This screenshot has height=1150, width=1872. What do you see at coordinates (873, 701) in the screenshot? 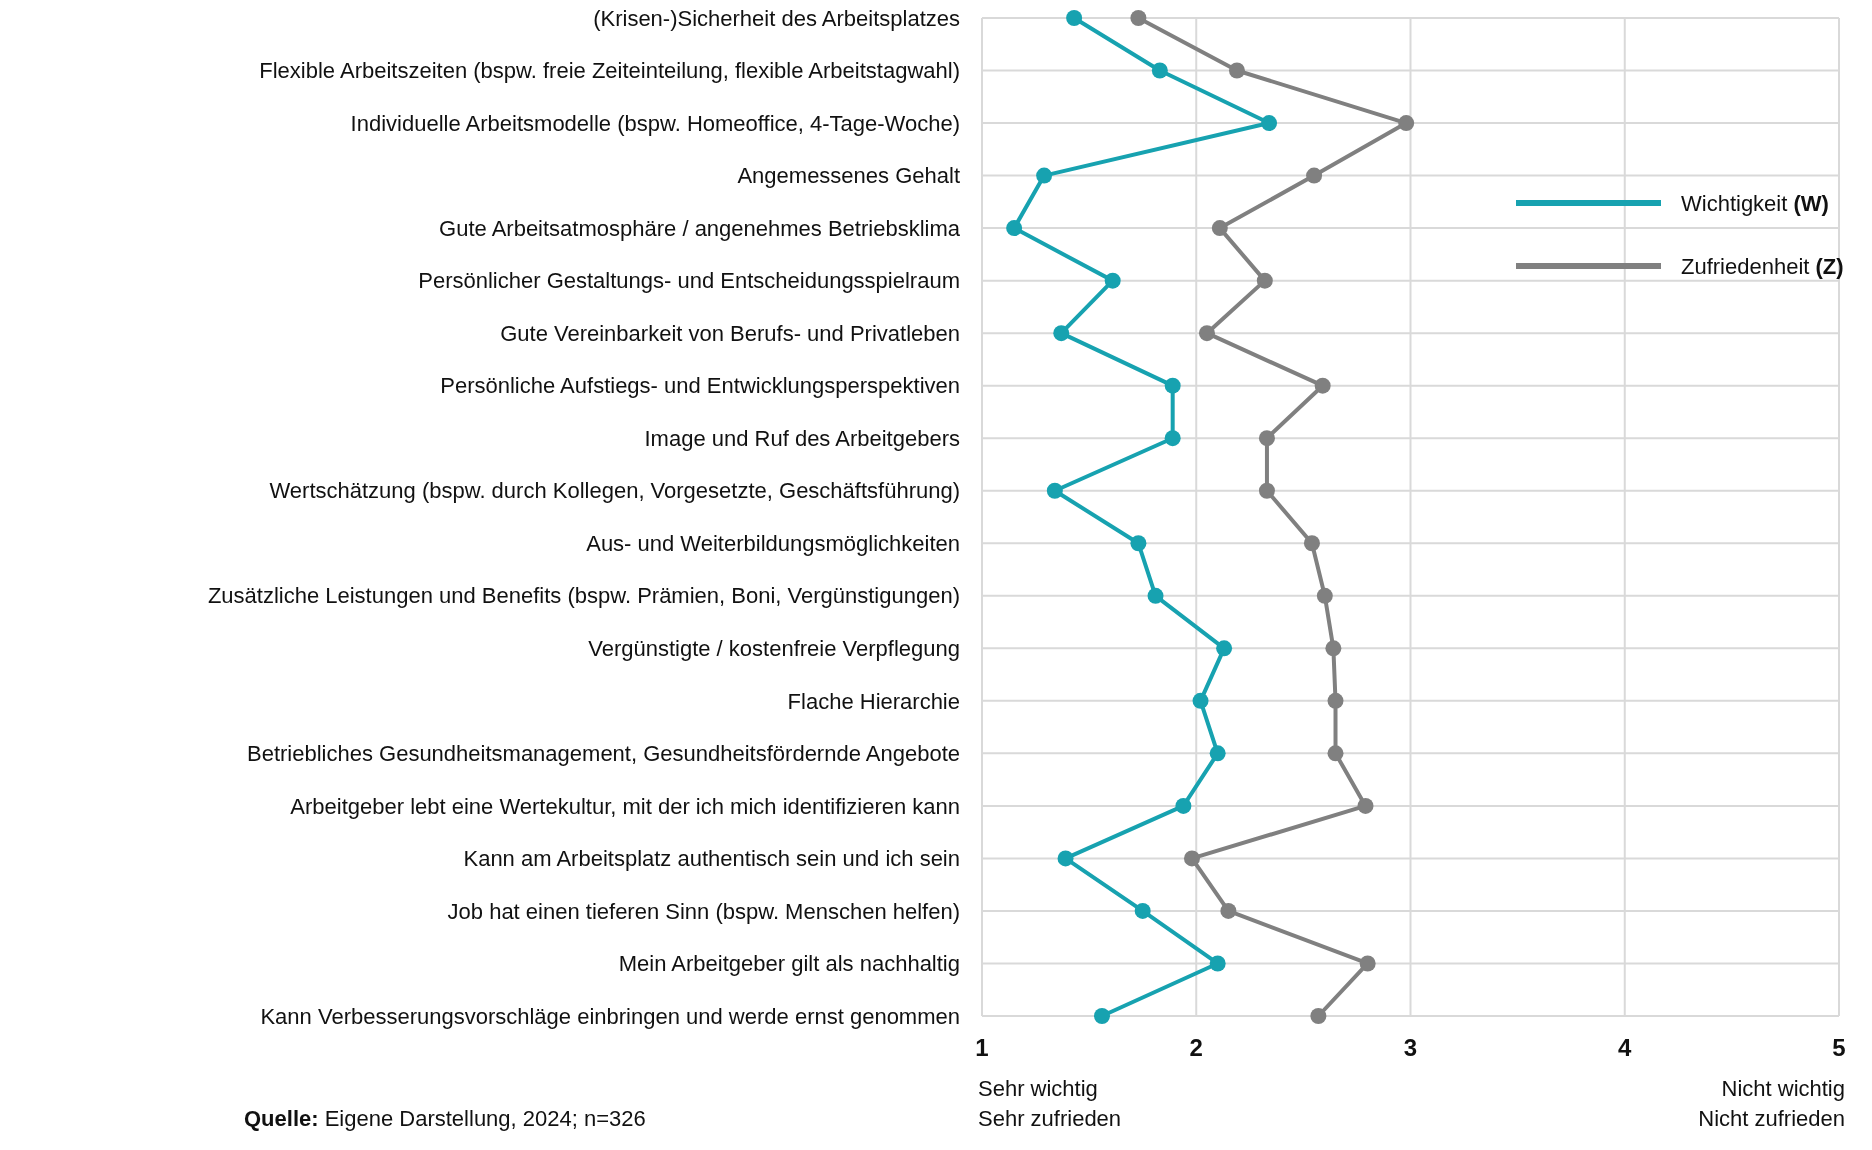
I see `y-tick-label: Flache Hierarchie` at bounding box center [873, 701].